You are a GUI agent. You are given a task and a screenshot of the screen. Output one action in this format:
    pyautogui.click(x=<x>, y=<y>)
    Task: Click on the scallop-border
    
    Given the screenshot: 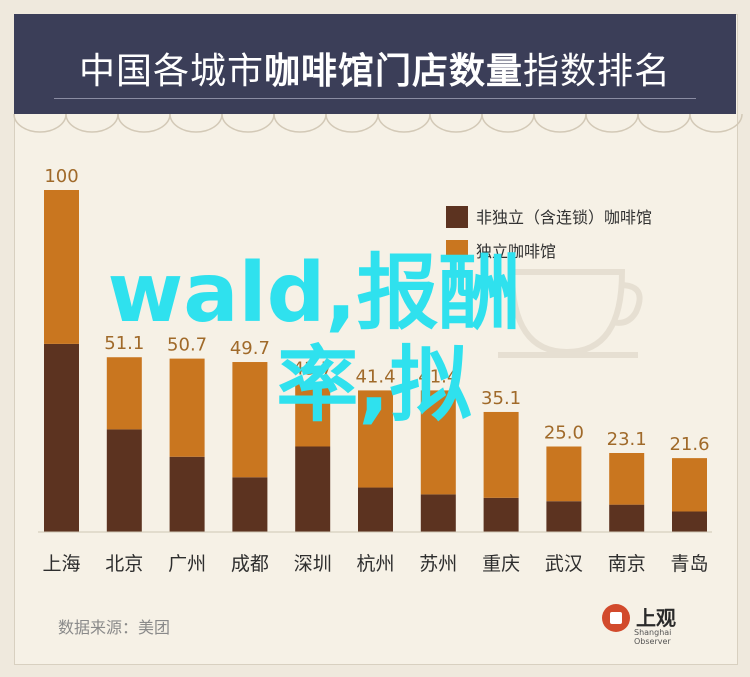 What is the action you would take?
    pyautogui.click(x=378, y=123)
    